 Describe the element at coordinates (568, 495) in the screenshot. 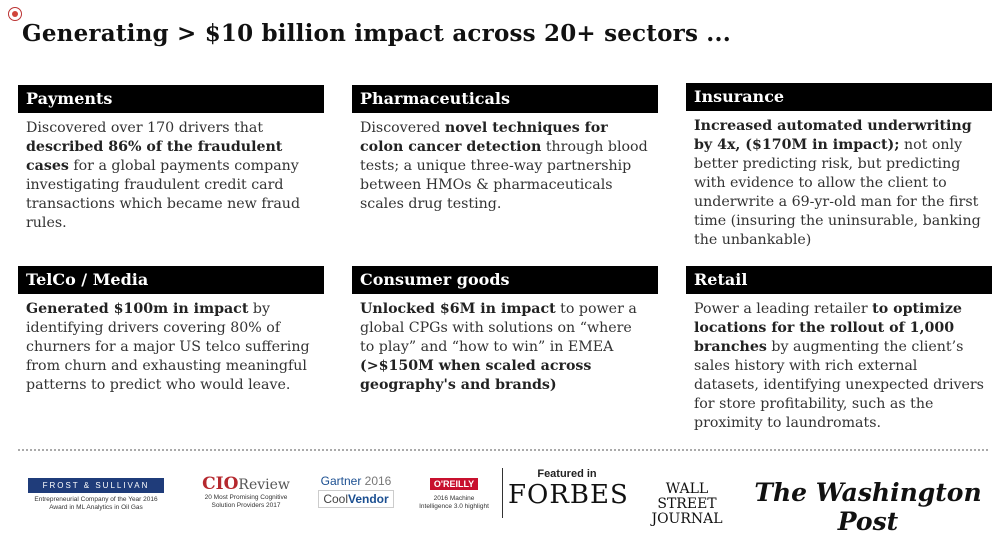

I see `forbes-logo: FORBES` at that location.